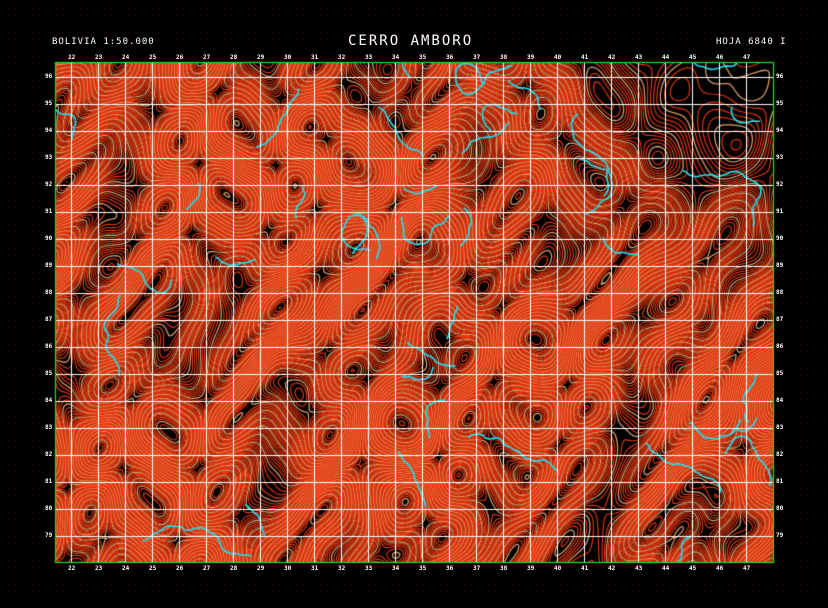  Describe the element at coordinates (780, 130) in the screenshot. I see `grid-label-right: 94` at that location.